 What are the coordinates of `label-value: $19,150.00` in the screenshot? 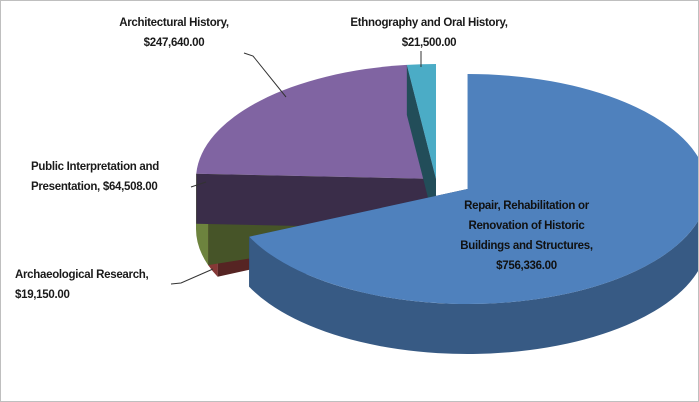 It's located at (42, 295).